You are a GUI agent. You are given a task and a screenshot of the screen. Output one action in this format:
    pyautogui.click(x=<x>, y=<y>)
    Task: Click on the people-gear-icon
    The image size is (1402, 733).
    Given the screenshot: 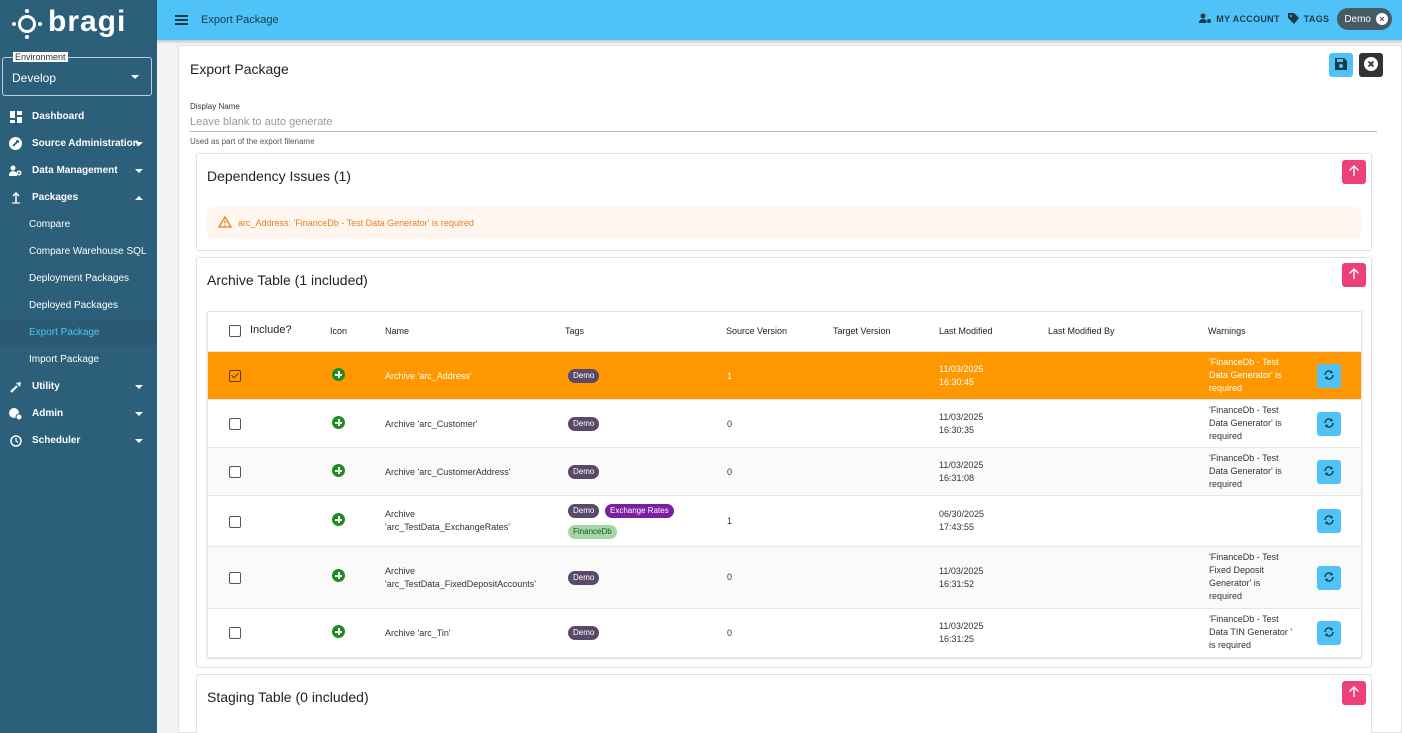 What is the action you would take?
    pyautogui.click(x=15, y=170)
    